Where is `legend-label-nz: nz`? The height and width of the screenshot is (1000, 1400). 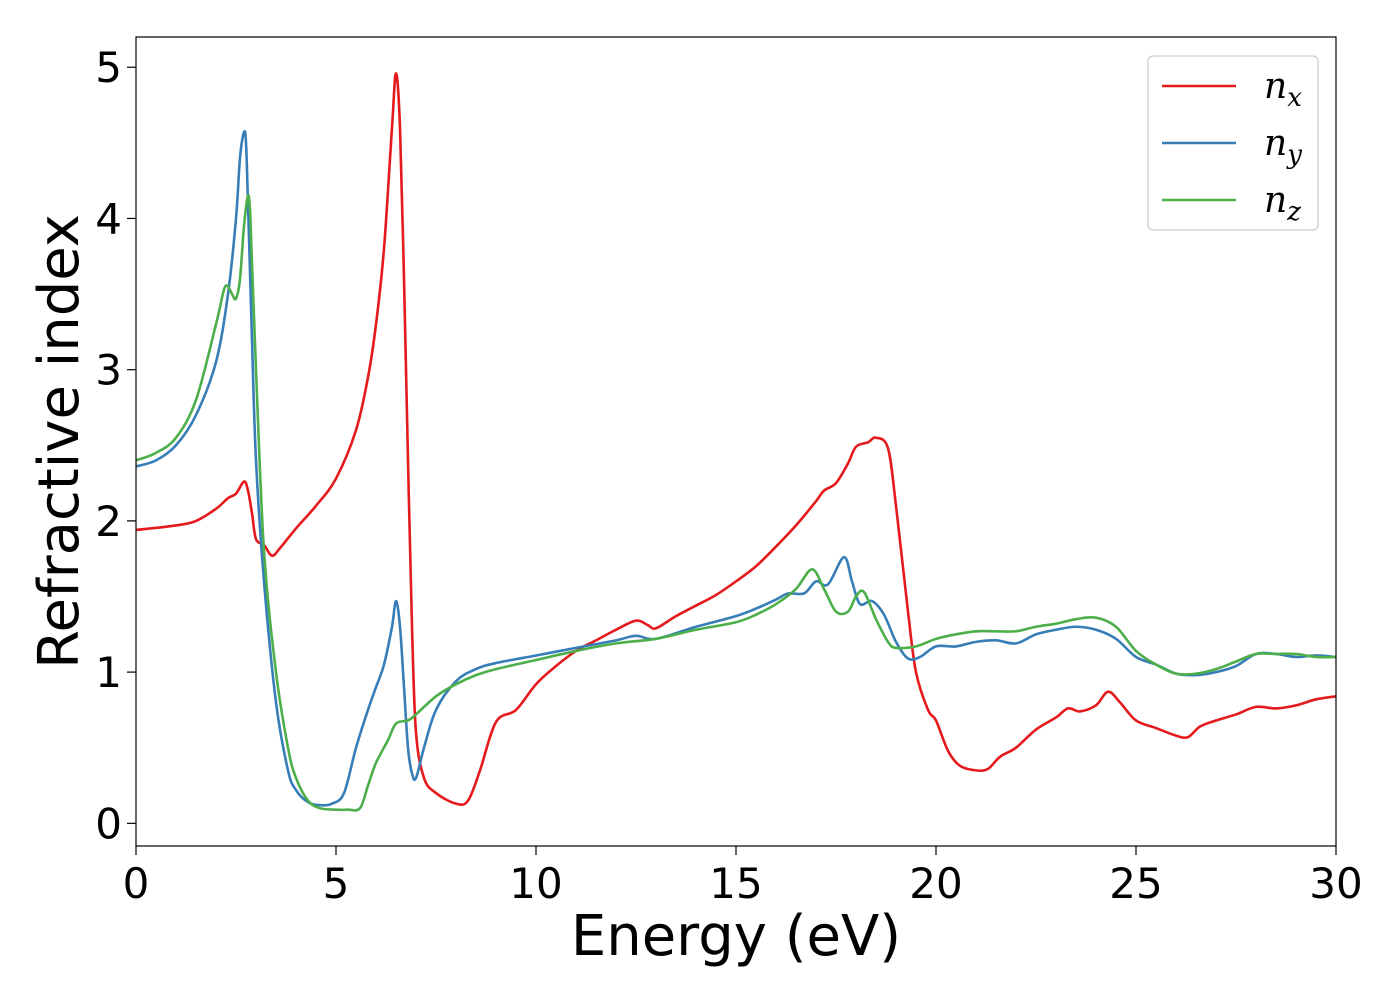
legend-label-nz: nz is located at coordinates (1282, 203).